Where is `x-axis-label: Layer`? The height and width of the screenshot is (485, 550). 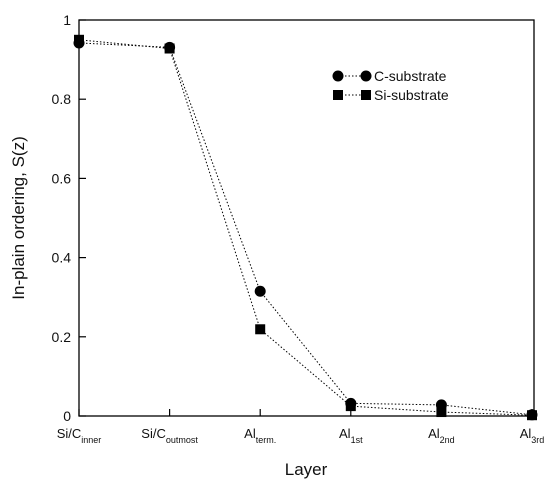 x-axis-label: Layer is located at coordinates (306, 469).